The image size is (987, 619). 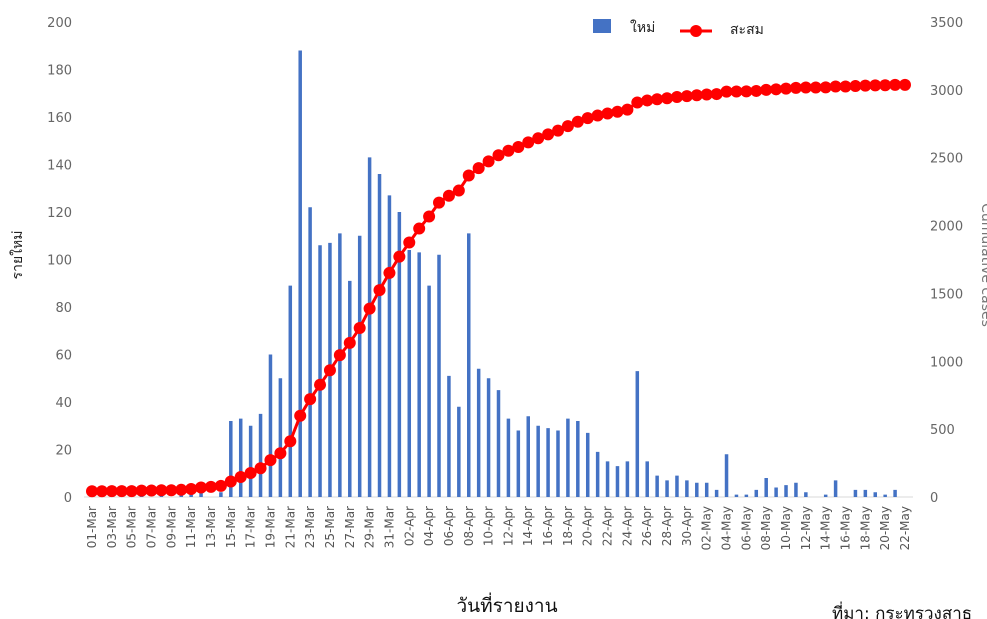 What do you see at coordinates (946, 159) in the screenshot?
I see `y2-tick-label: 2500` at bounding box center [946, 159].